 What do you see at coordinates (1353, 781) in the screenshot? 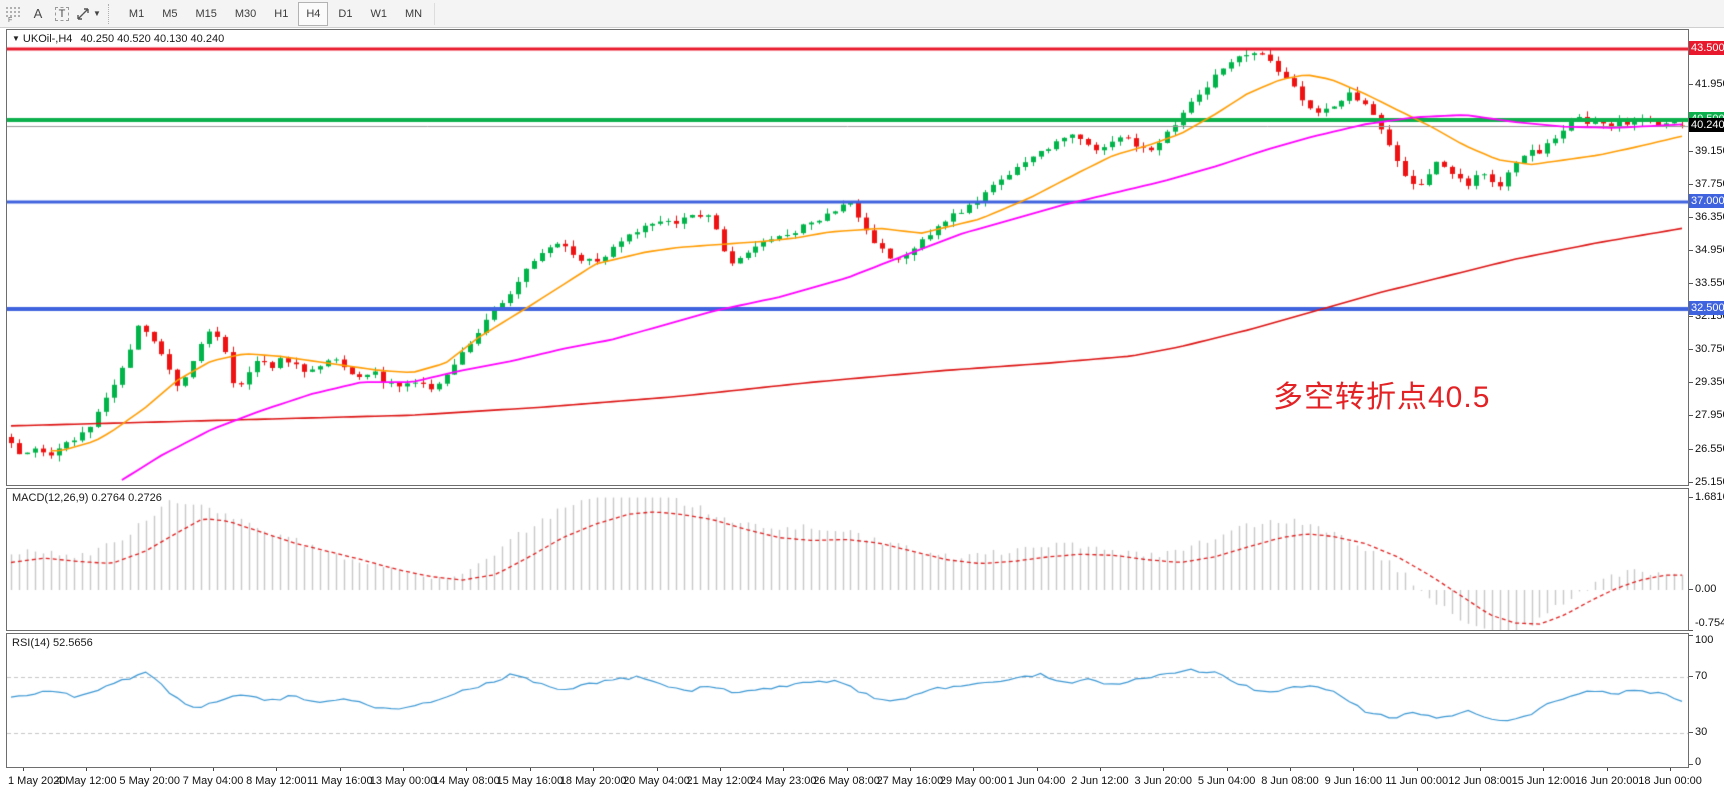
I see `time-axis-label: 9 Jun 16:00` at bounding box center [1353, 781].